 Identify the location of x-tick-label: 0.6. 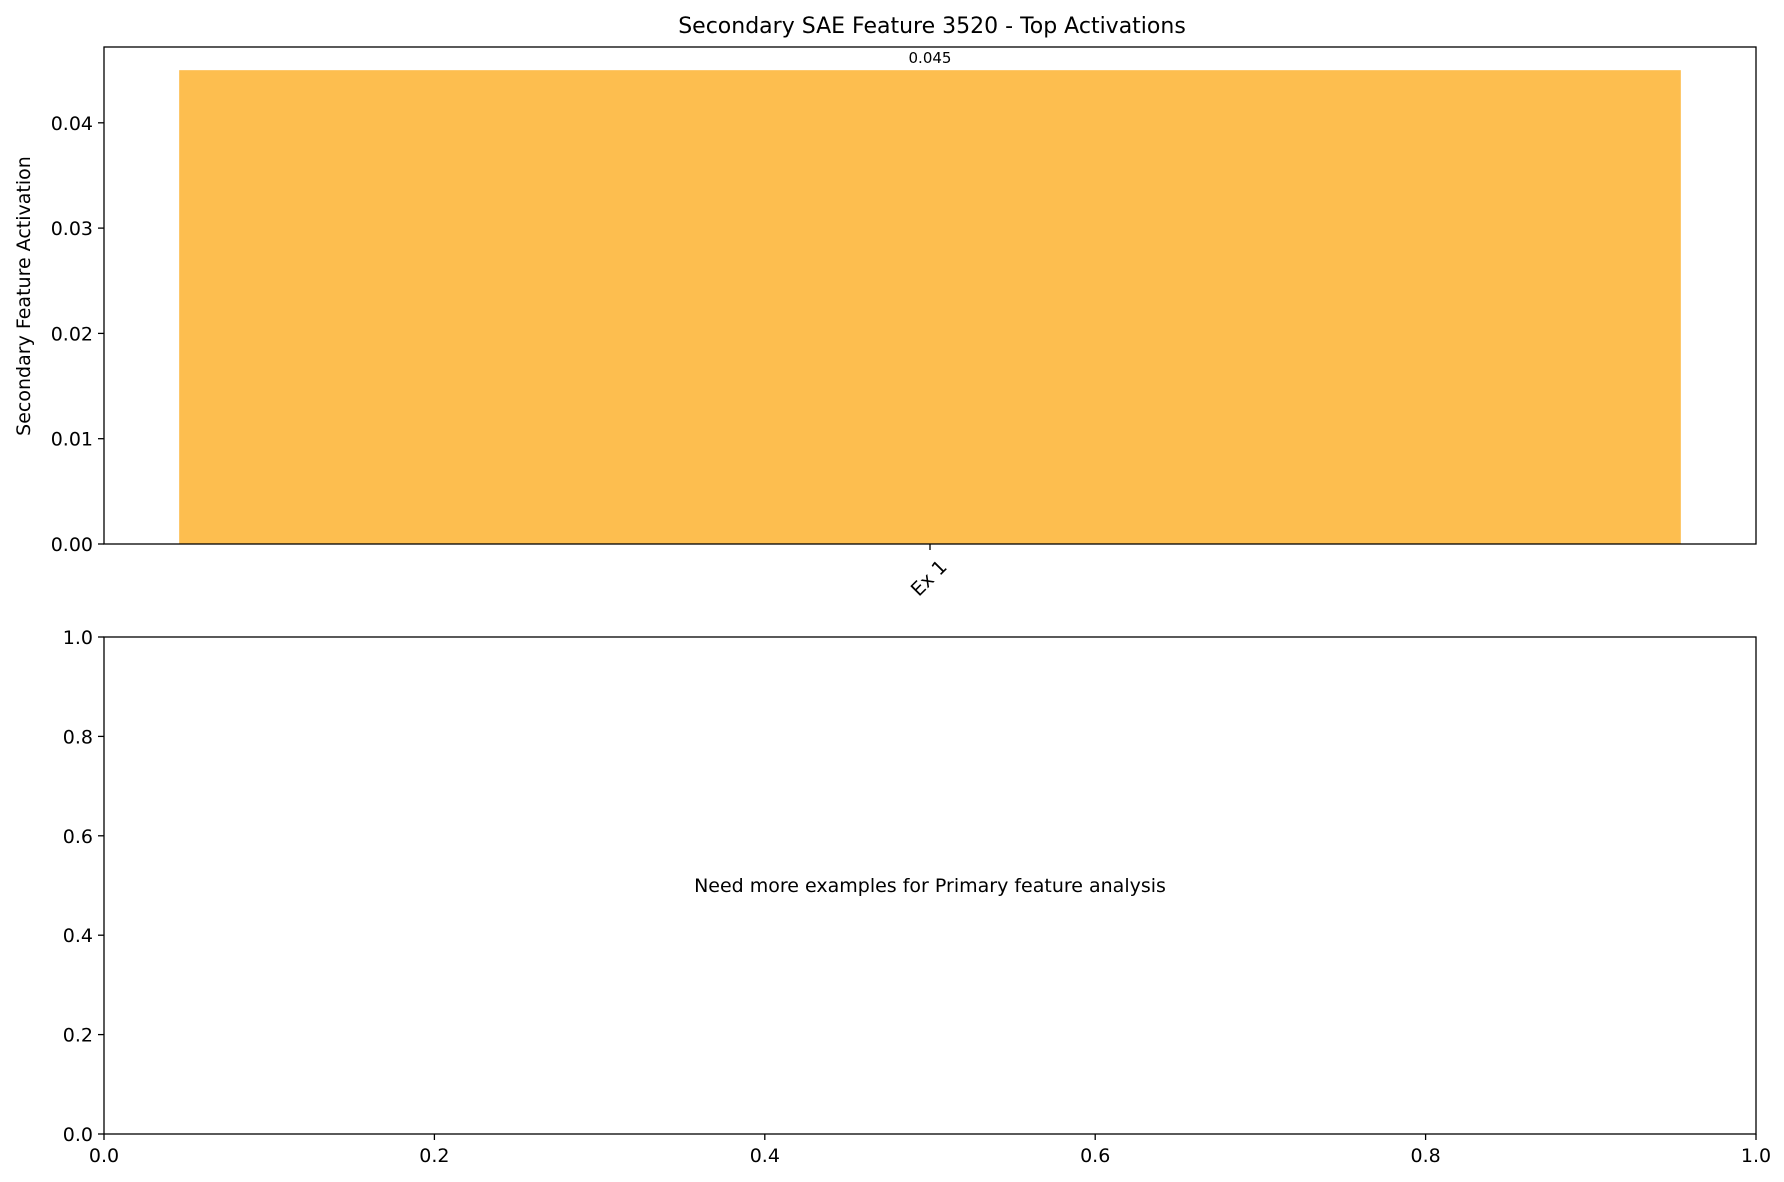
(1095, 1156).